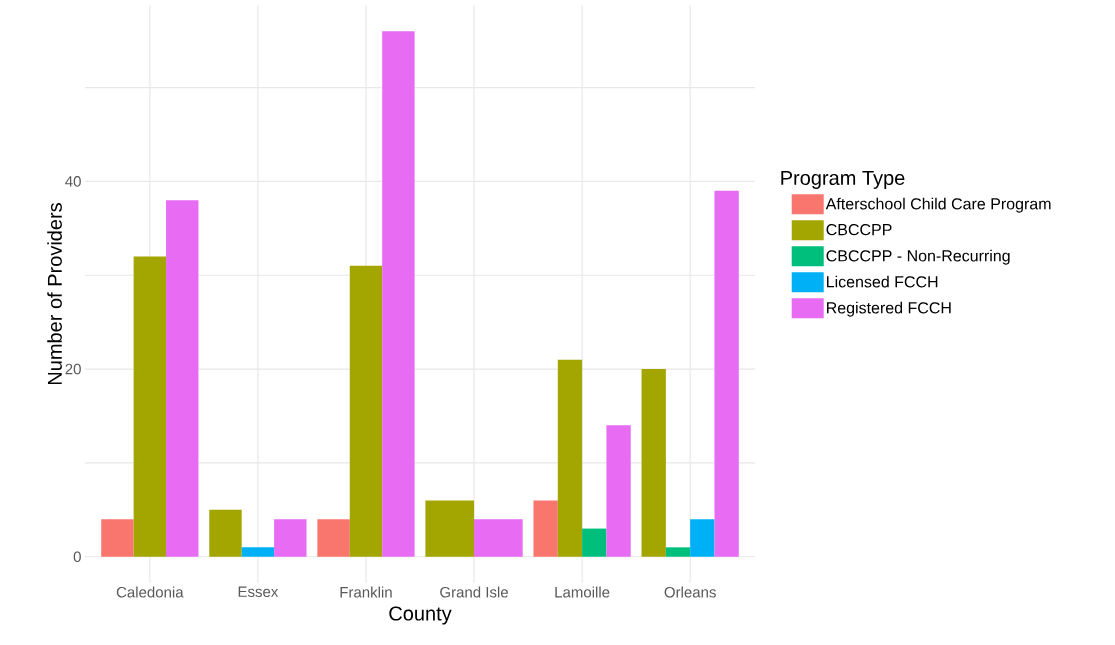 This screenshot has height=645, width=1115. What do you see at coordinates (889, 309) in the screenshot?
I see `legend-label: Registered FCCH` at bounding box center [889, 309].